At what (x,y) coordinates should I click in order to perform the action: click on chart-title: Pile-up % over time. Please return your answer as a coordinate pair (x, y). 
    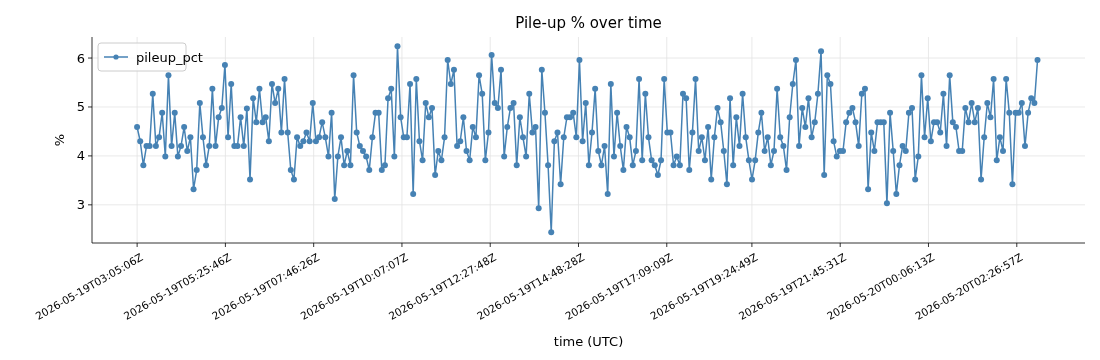
    Looking at the image, I should click on (588, 23).